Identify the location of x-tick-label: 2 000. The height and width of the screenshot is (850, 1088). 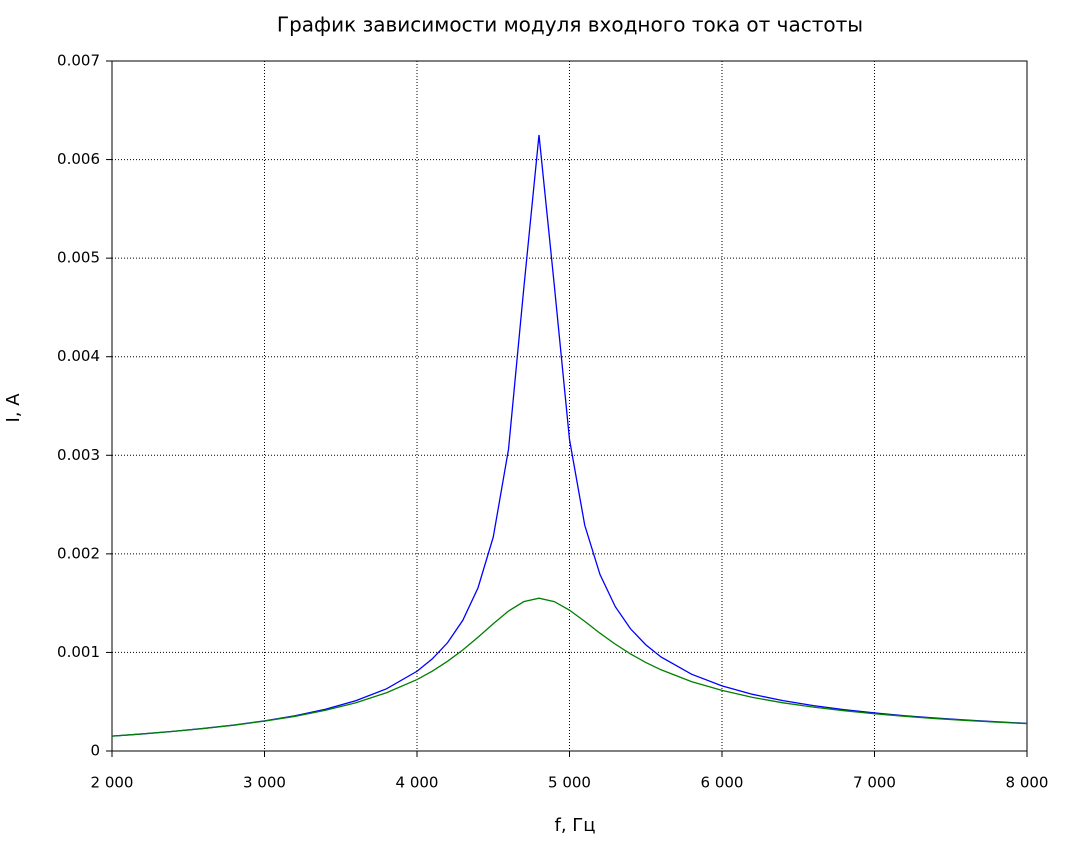
(112, 783).